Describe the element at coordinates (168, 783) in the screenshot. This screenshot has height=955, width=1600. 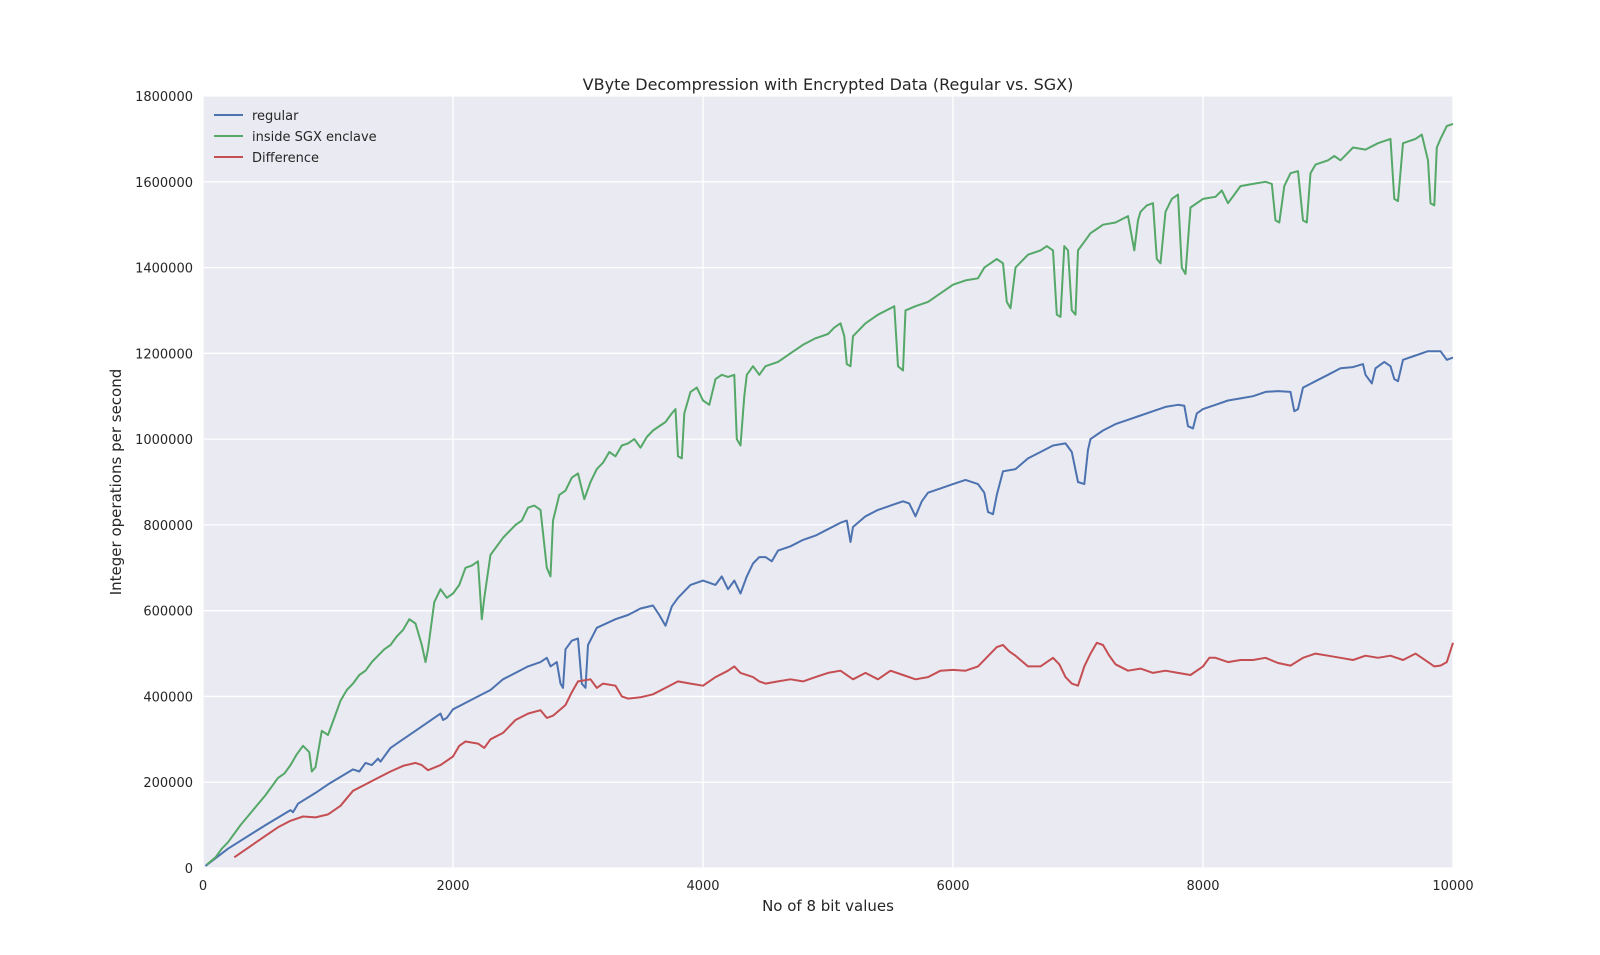
I see `y-tick-label: 200000` at that location.